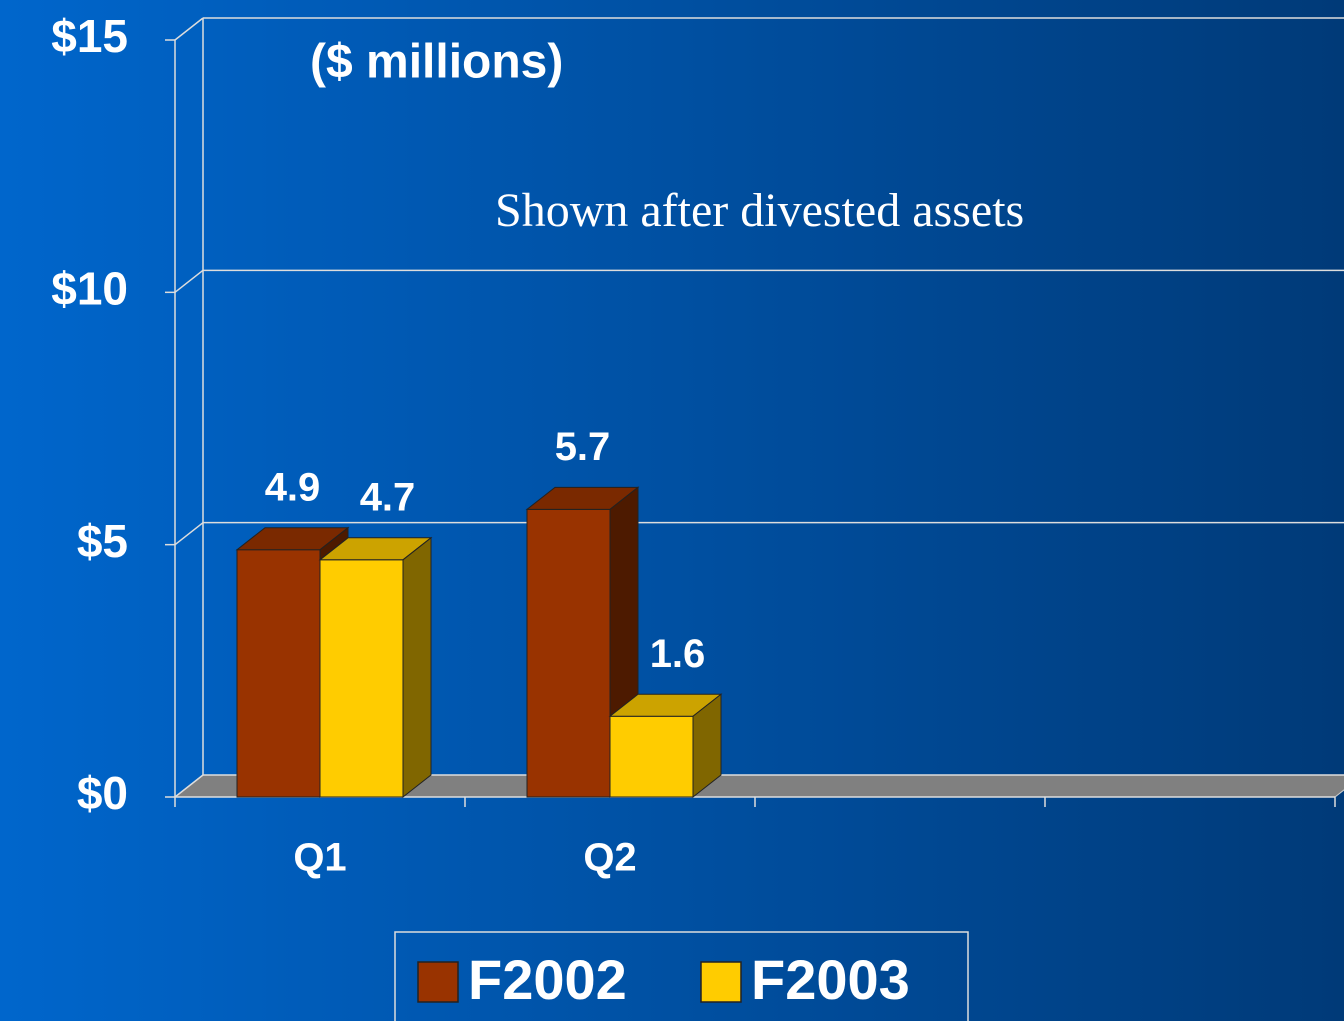 This screenshot has width=1344, height=1021. What do you see at coordinates (583, 447) in the screenshot?
I see `value-label: 5.7` at bounding box center [583, 447].